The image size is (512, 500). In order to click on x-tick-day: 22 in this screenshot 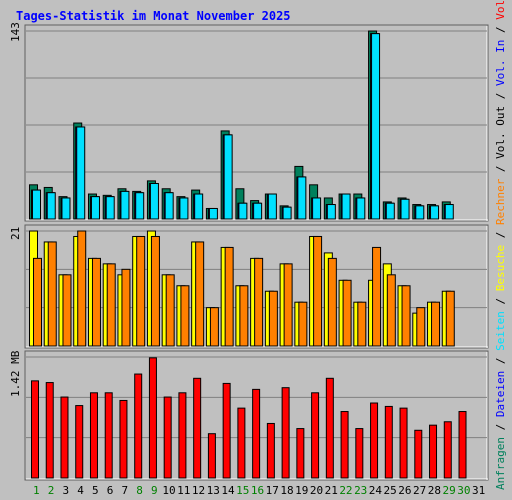, I will do `click(345, 490)`.